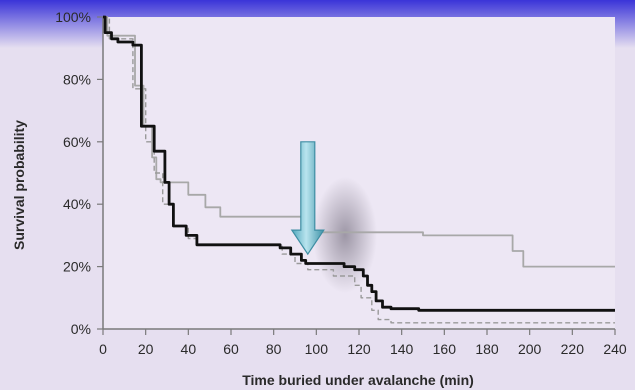 This screenshot has width=635, height=390. What do you see at coordinates (103, 349) in the screenshot?
I see `x-tick-label: 0` at bounding box center [103, 349].